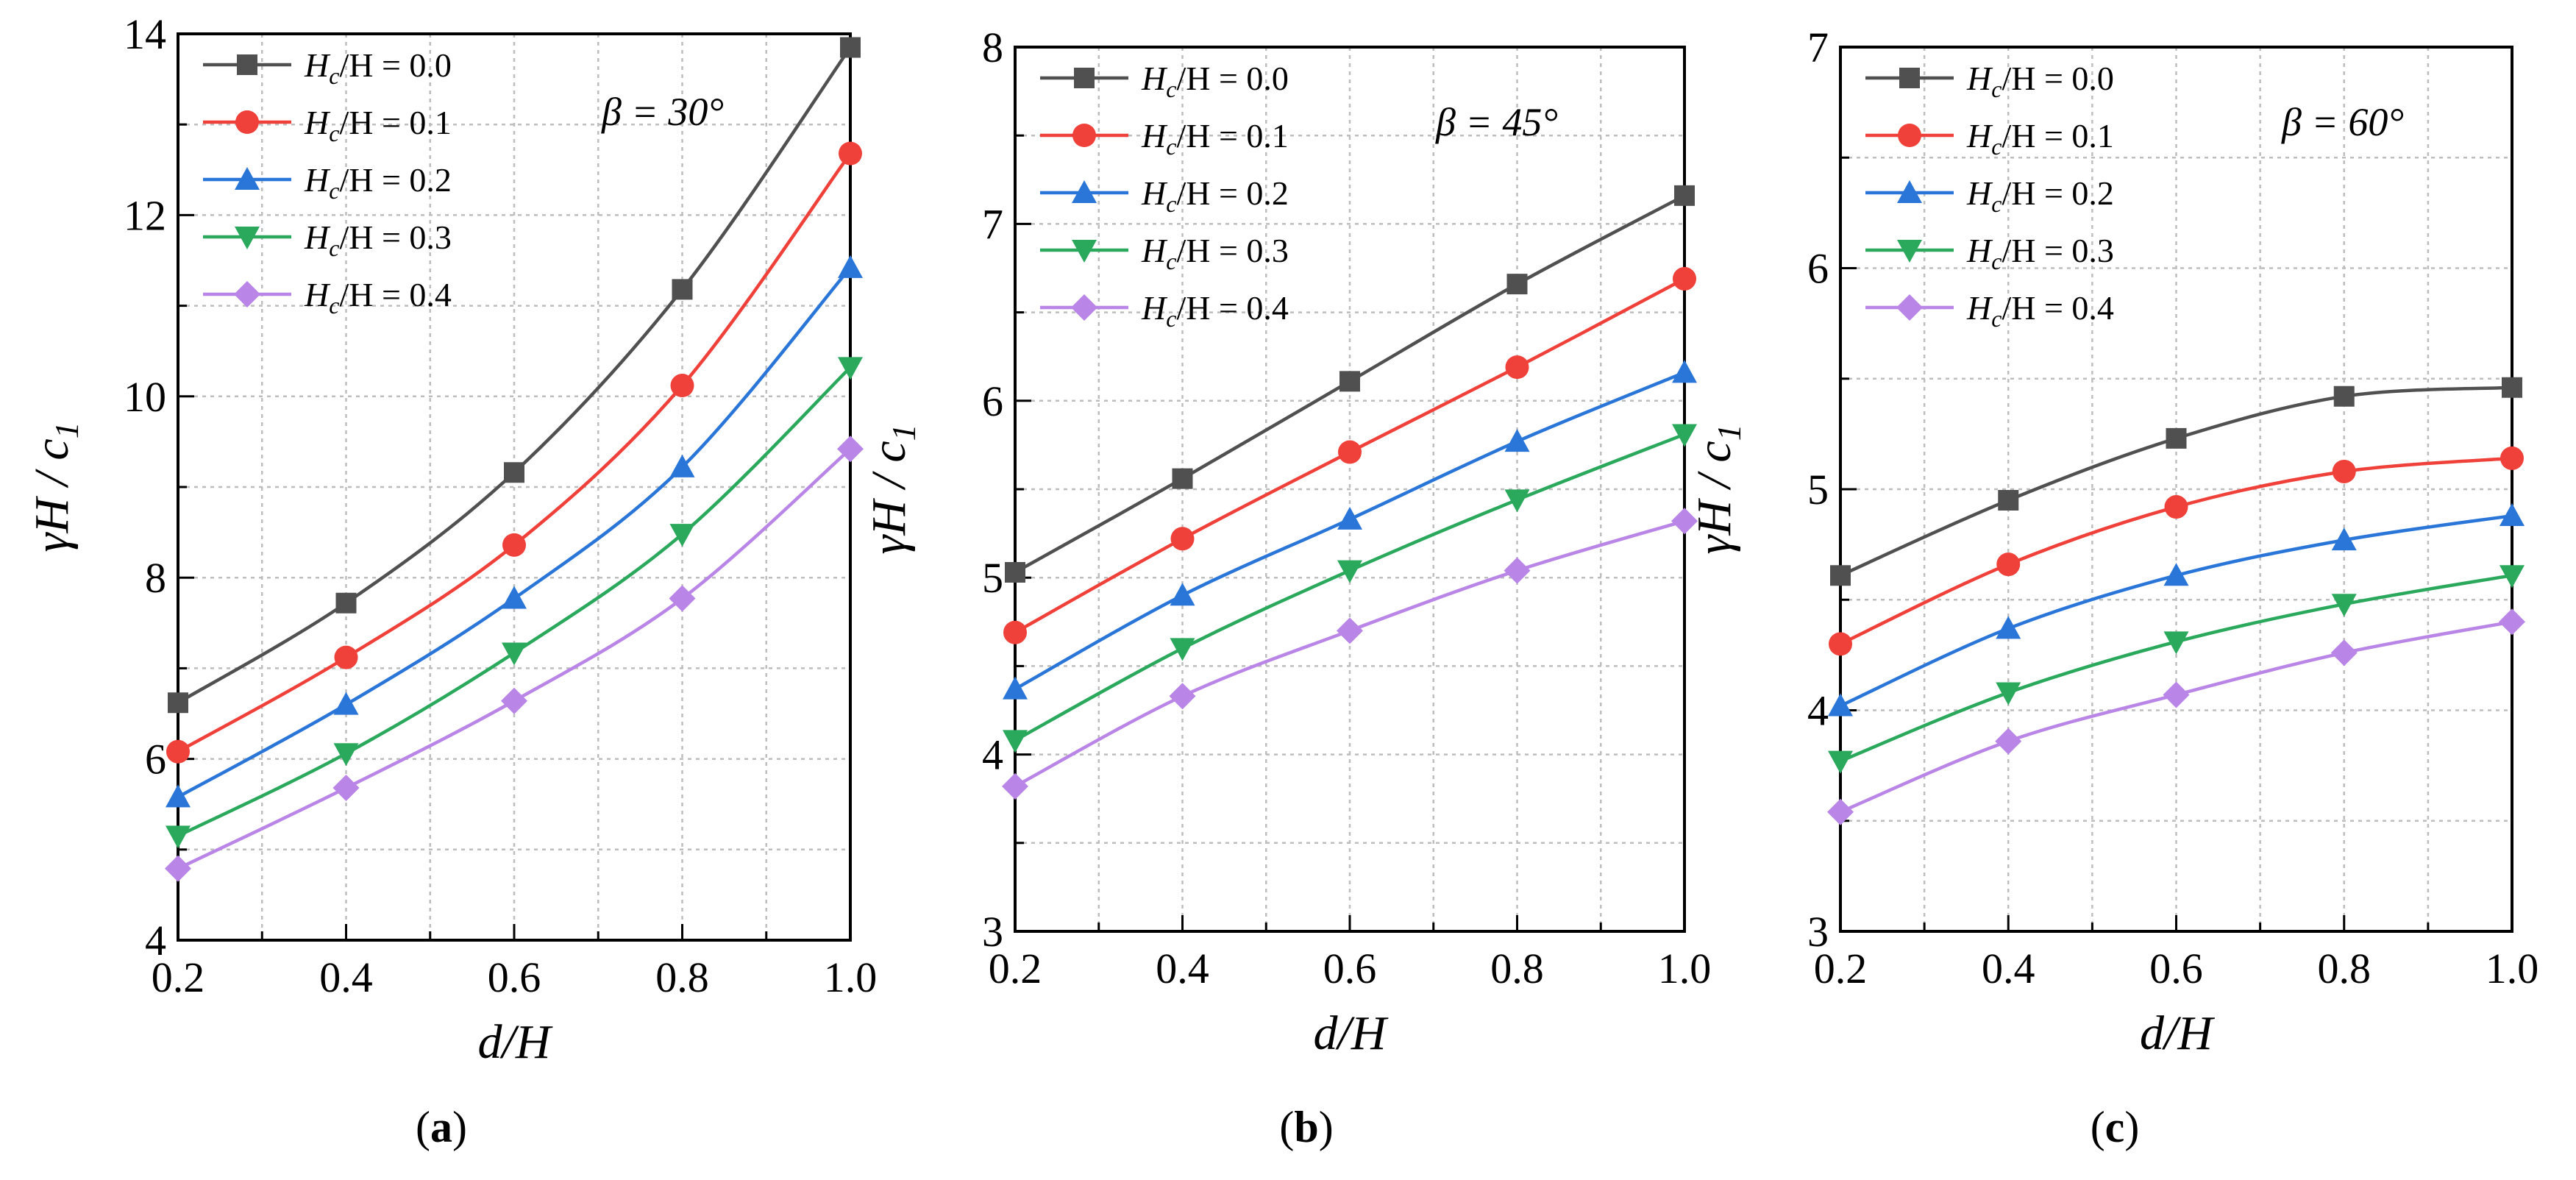  Describe the element at coordinates (145, 215) in the screenshot. I see `y-tick-label: 12` at that location.